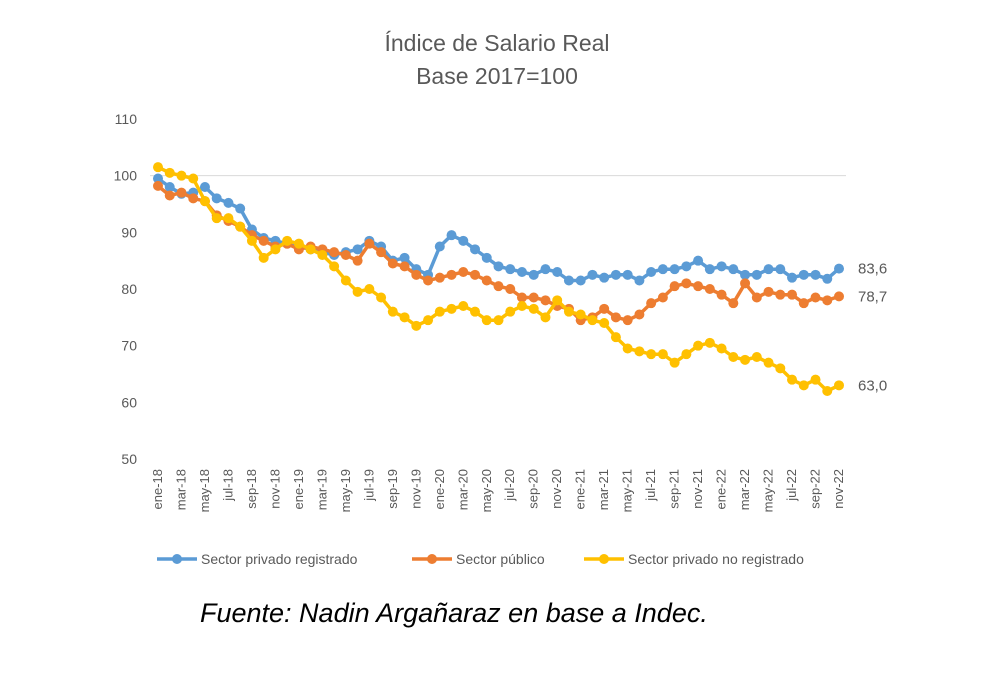  What do you see at coordinates (744, 489) in the screenshot?
I see `x-tick-label: mar-22` at bounding box center [744, 489].